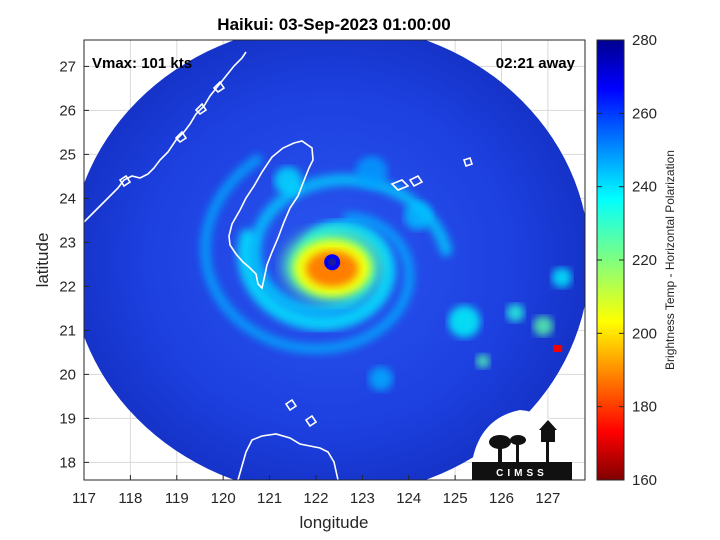  I want to click on colorbar-ticks: 160 180 200 220 240 260 280, so click(627, 260).